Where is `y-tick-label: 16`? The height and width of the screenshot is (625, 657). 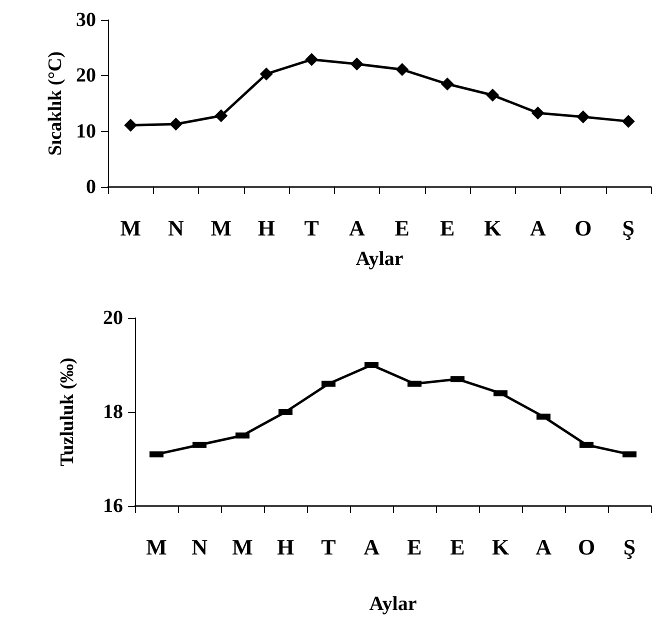 y-tick-label: 16 is located at coordinates (113, 506).